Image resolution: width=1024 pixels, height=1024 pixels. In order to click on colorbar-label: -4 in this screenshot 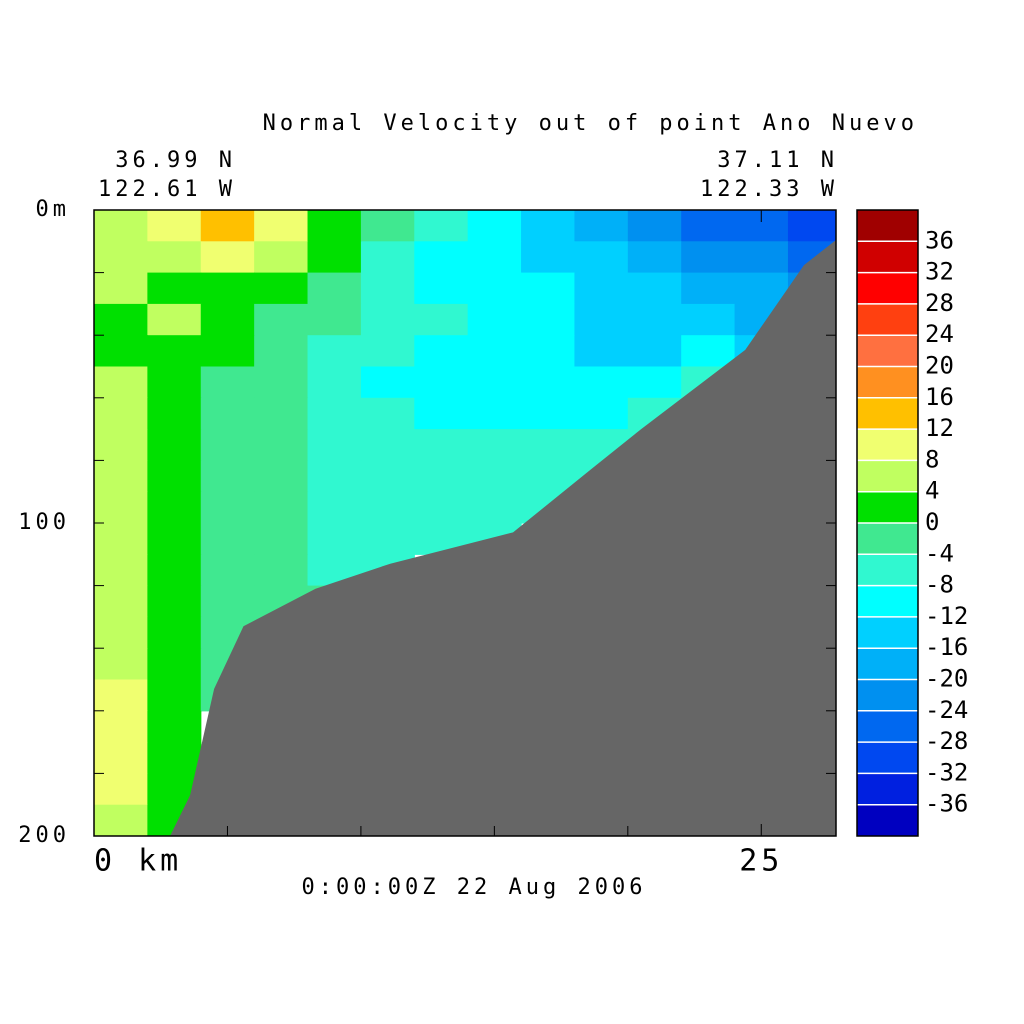, I will do `click(939, 553)`.